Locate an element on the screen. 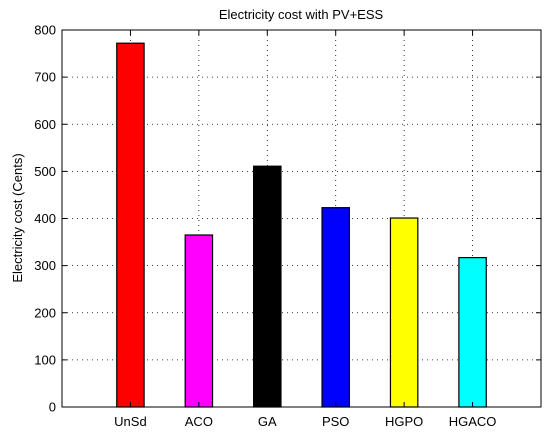  y-axis-label: Electricity cost (Cents) is located at coordinates (17, 217).